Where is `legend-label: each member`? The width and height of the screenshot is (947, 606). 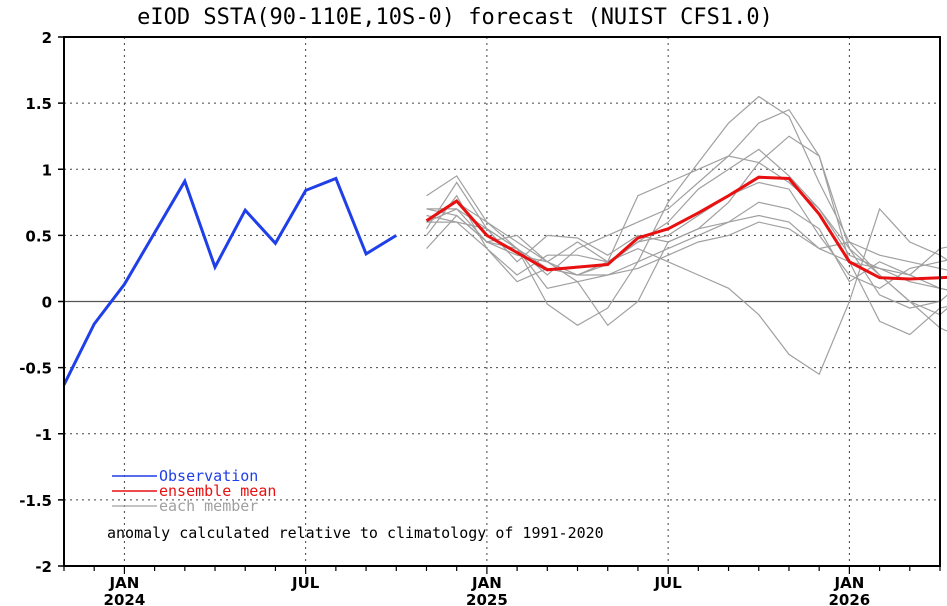 legend-label: each member is located at coordinates (208, 506).